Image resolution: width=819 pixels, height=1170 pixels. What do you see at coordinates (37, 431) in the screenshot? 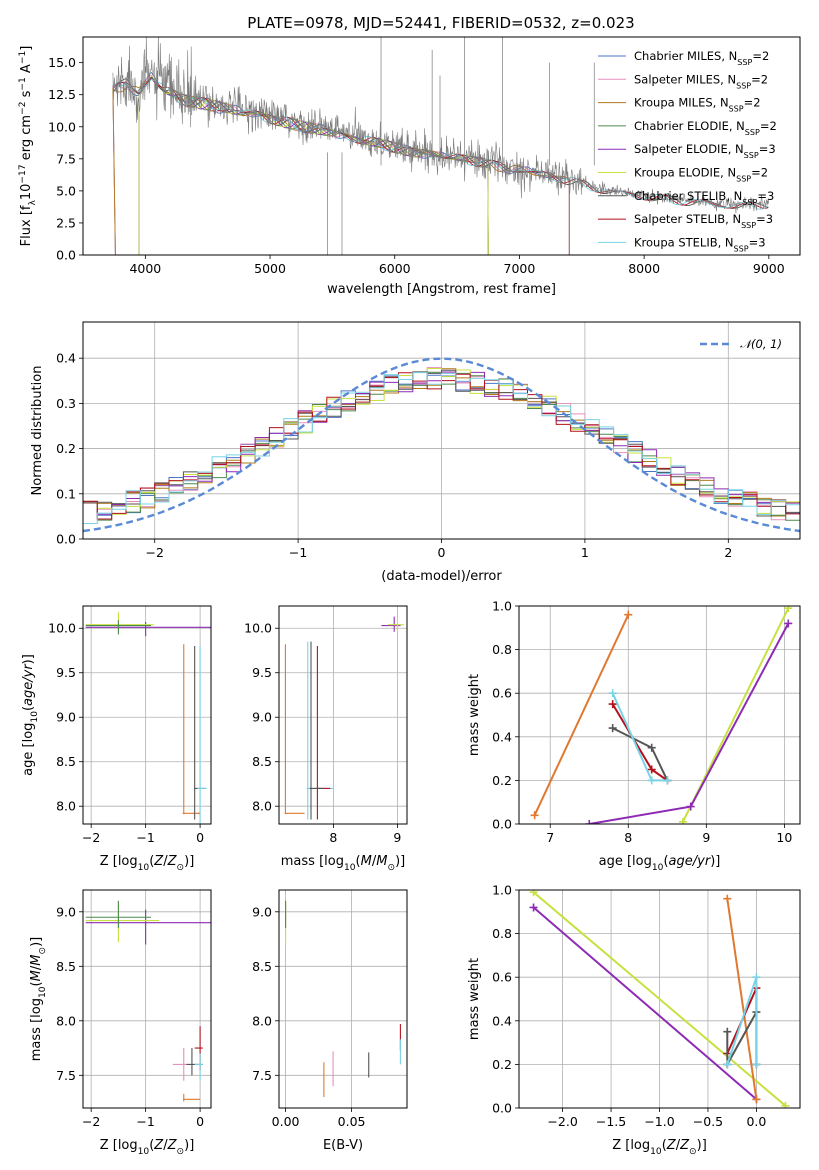
I see `residuals-y-label: Normed distribution` at bounding box center [37, 431].